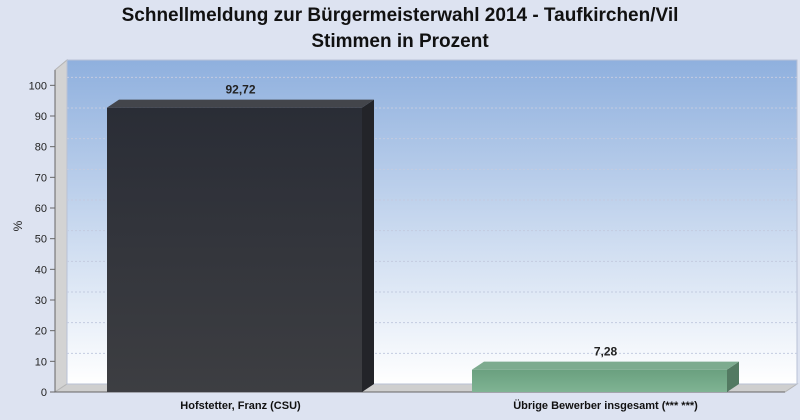 The width and height of the screenshot is (800, 420). What do you see at coordinates (38, 86) in the screenshot?
I see `y-tick-label: 100` at bounding box center [38, 86].